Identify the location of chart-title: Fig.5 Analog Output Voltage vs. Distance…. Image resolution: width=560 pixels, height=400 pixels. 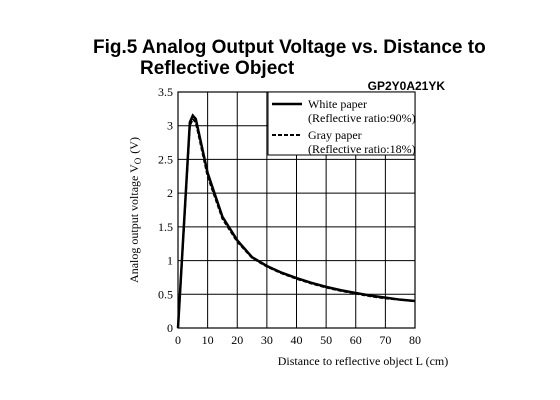
(289, 47).